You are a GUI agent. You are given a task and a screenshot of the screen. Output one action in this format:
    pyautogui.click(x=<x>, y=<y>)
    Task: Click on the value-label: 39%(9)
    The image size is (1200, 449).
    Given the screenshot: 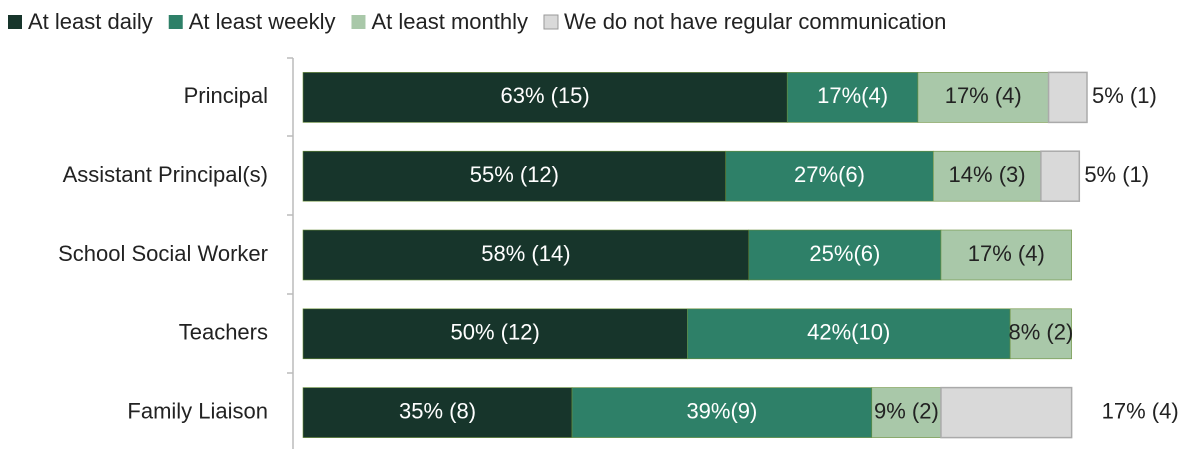 What is the action you would take?
    pyautogui.click(x=721, y=410)
    